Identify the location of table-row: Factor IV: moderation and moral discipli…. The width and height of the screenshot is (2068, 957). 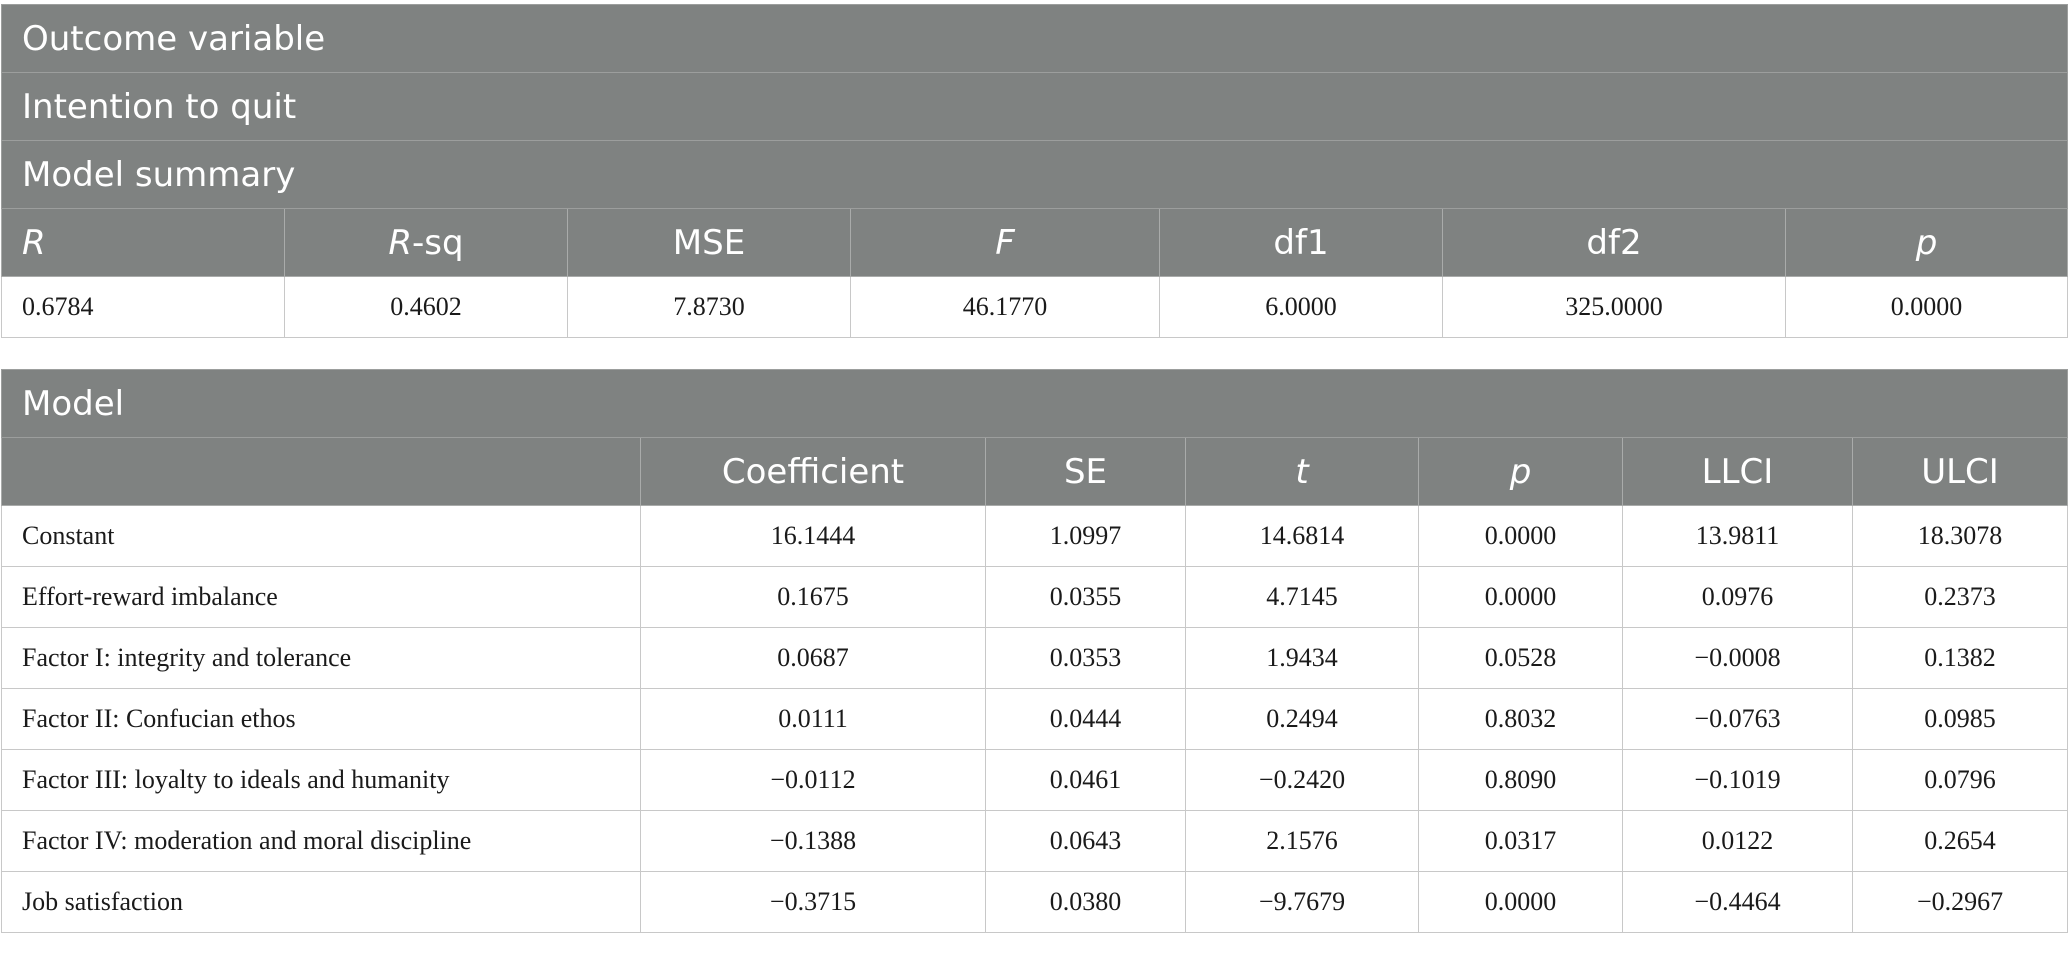
(1034, 841).